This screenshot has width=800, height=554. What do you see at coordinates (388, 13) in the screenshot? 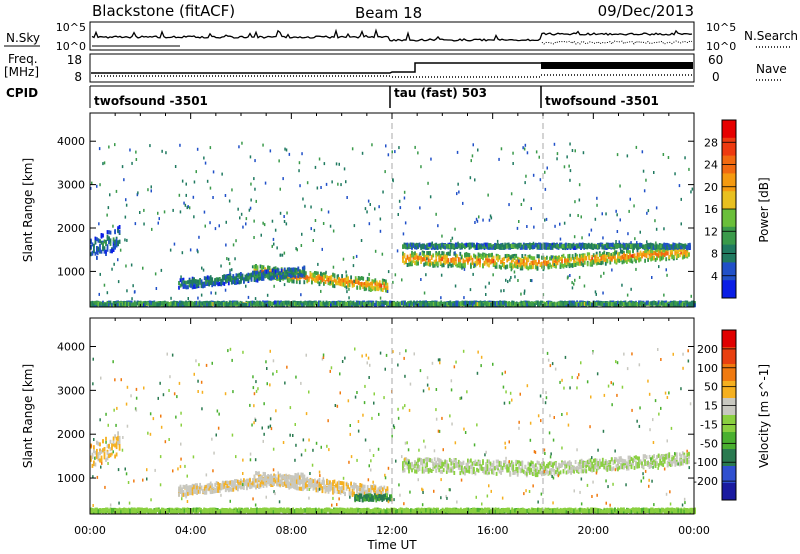
I see `beam-label: Beam 18` at bounding box center [388, 13].